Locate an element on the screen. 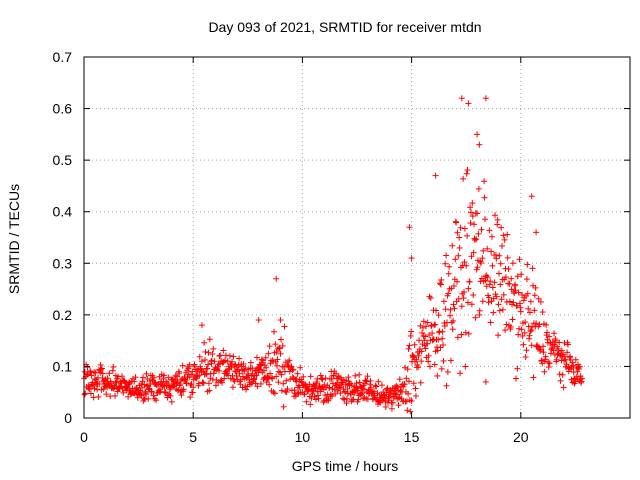 This screenshot has width=640, height=480. y-tick-label: 0.4 is located at coordinates (63, 212).